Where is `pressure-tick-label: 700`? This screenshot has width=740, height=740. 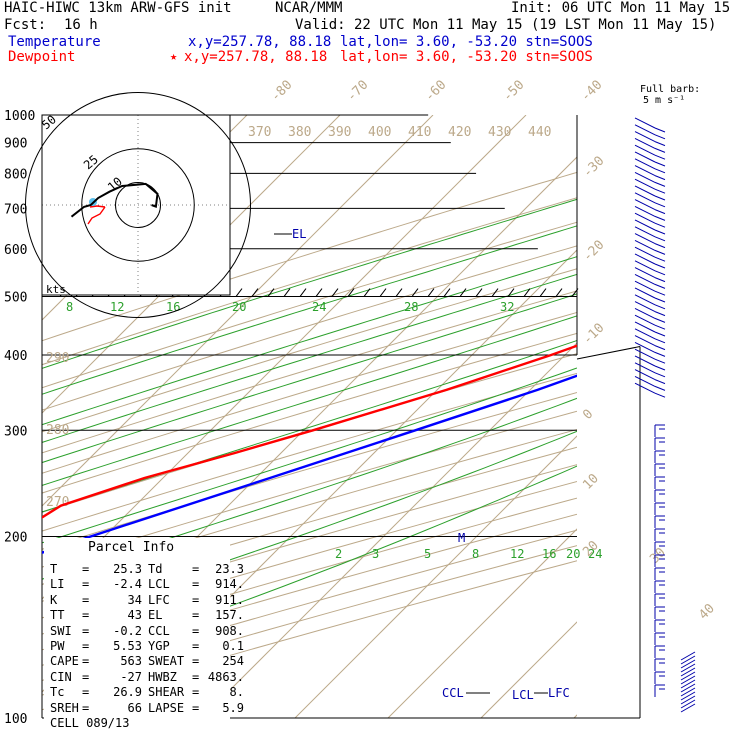 pressure-tick-label: 700 is located at coordinates (15, 209).